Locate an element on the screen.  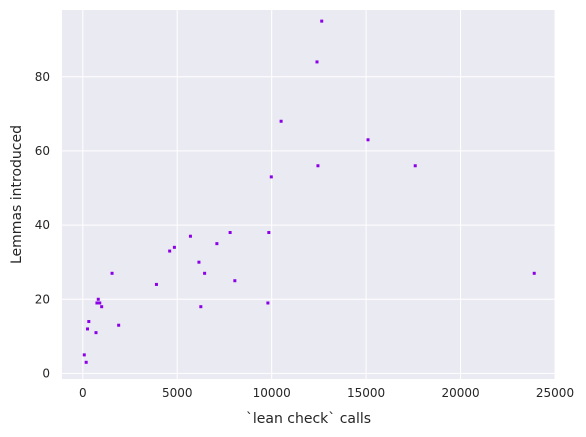
y-tick-label: 60 is located at coordinates (42, 151).